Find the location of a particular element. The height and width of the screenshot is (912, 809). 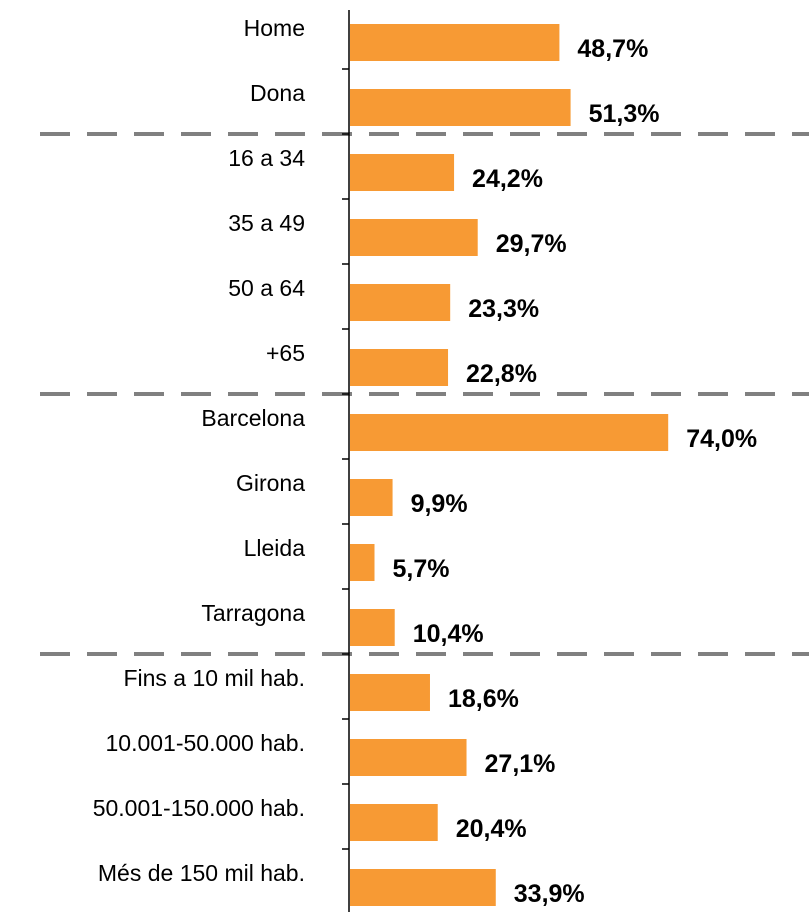

value-label: 48,7% is located at coordinates (612, 49).